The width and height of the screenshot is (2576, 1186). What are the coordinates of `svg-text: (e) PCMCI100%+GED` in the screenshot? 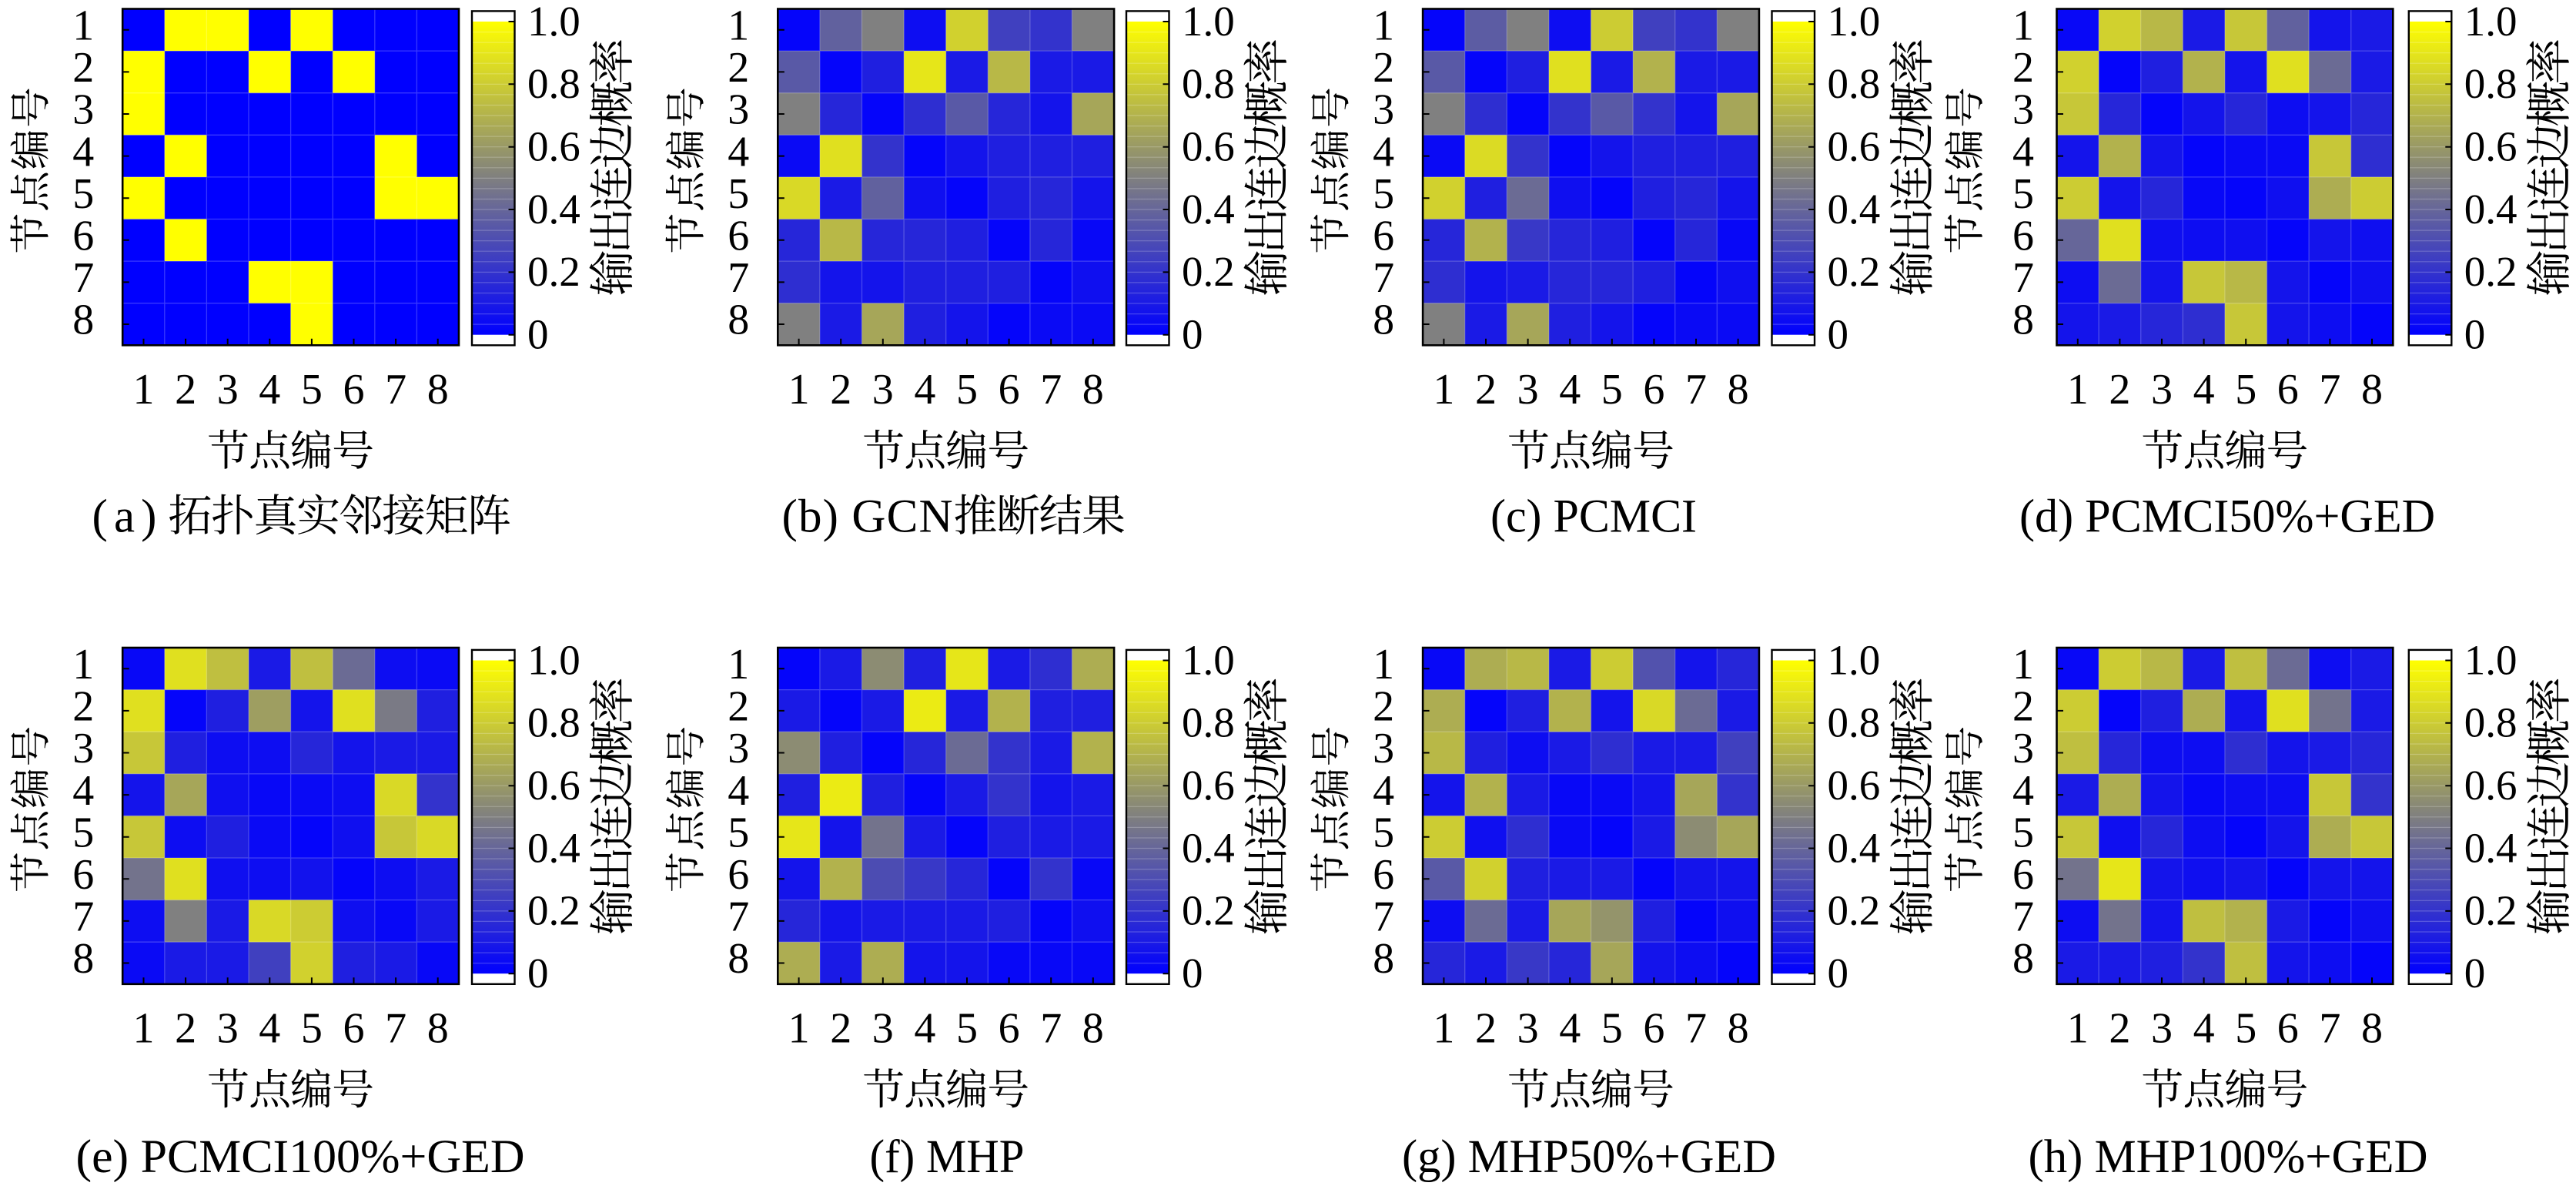 It's located at (301, 1157).